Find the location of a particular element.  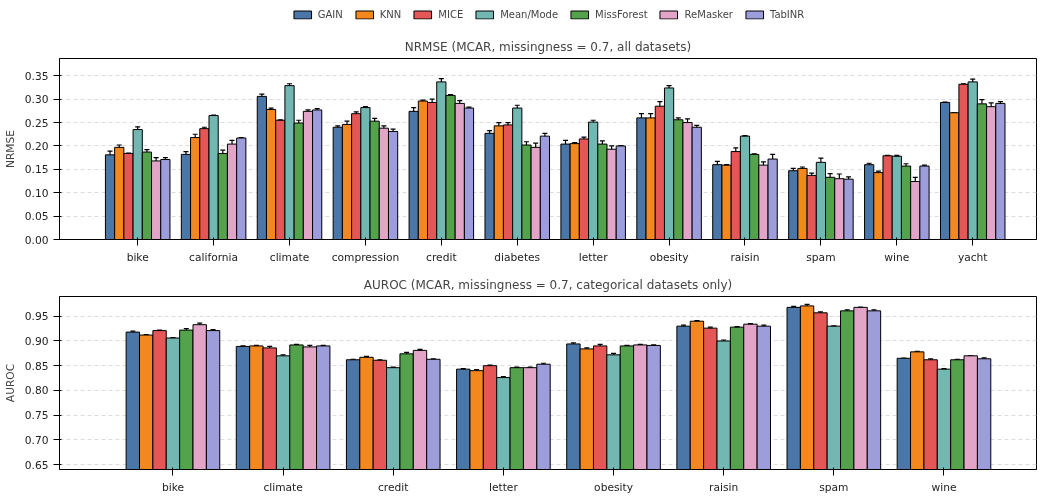

y-tick-label: 0.95 is located at coordinates (36, 317).